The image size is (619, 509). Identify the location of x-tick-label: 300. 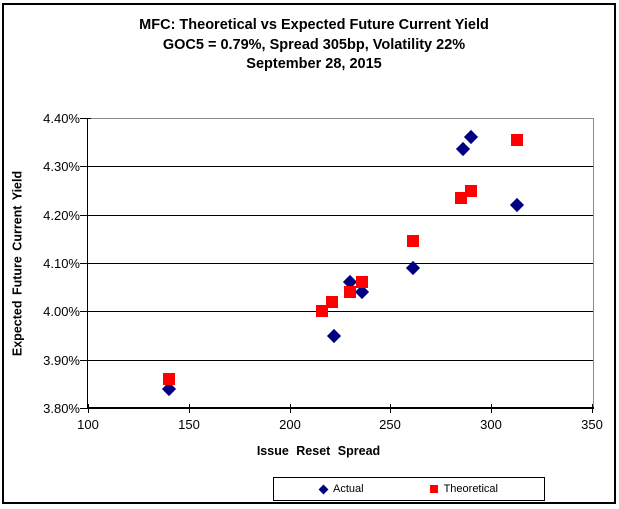
(491, 424).